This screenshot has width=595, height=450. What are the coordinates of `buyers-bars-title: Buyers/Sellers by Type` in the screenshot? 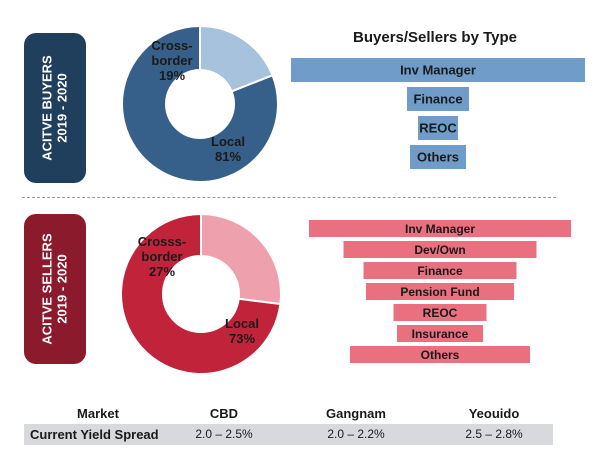 It's located at (435, 37).